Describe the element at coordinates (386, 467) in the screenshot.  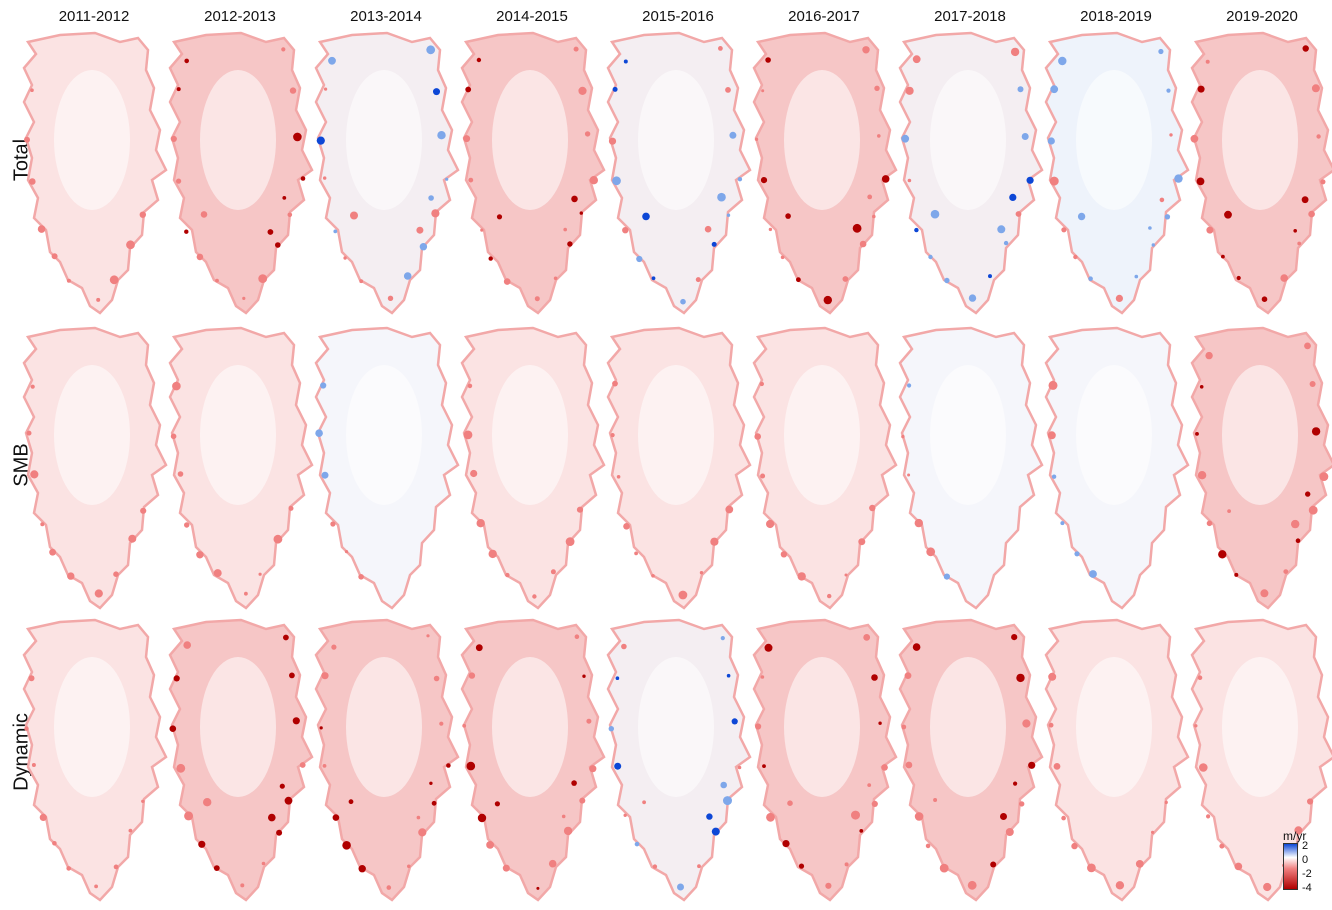
I see `map-panel-smb-2013-2014` at that location.